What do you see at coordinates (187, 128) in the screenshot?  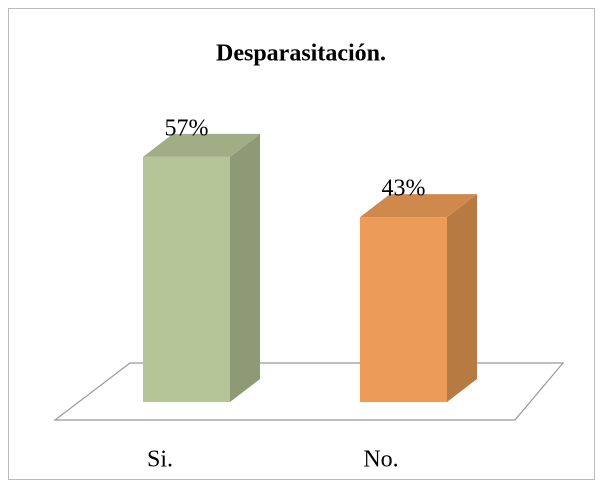 I see `data-label: 57%` at bounding box center [187, 128].